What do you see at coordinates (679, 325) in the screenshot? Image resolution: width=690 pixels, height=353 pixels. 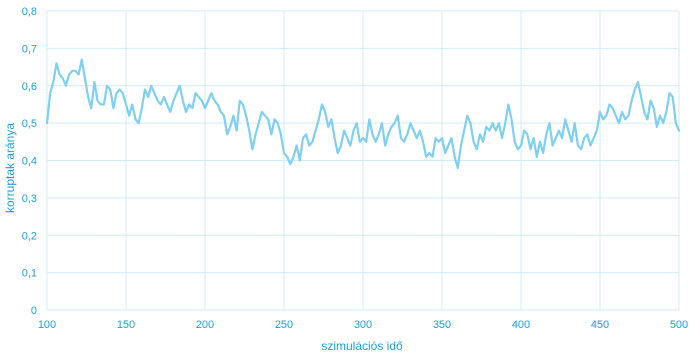 I see `x-tick-label: 500` at bounding box center [679, 325].